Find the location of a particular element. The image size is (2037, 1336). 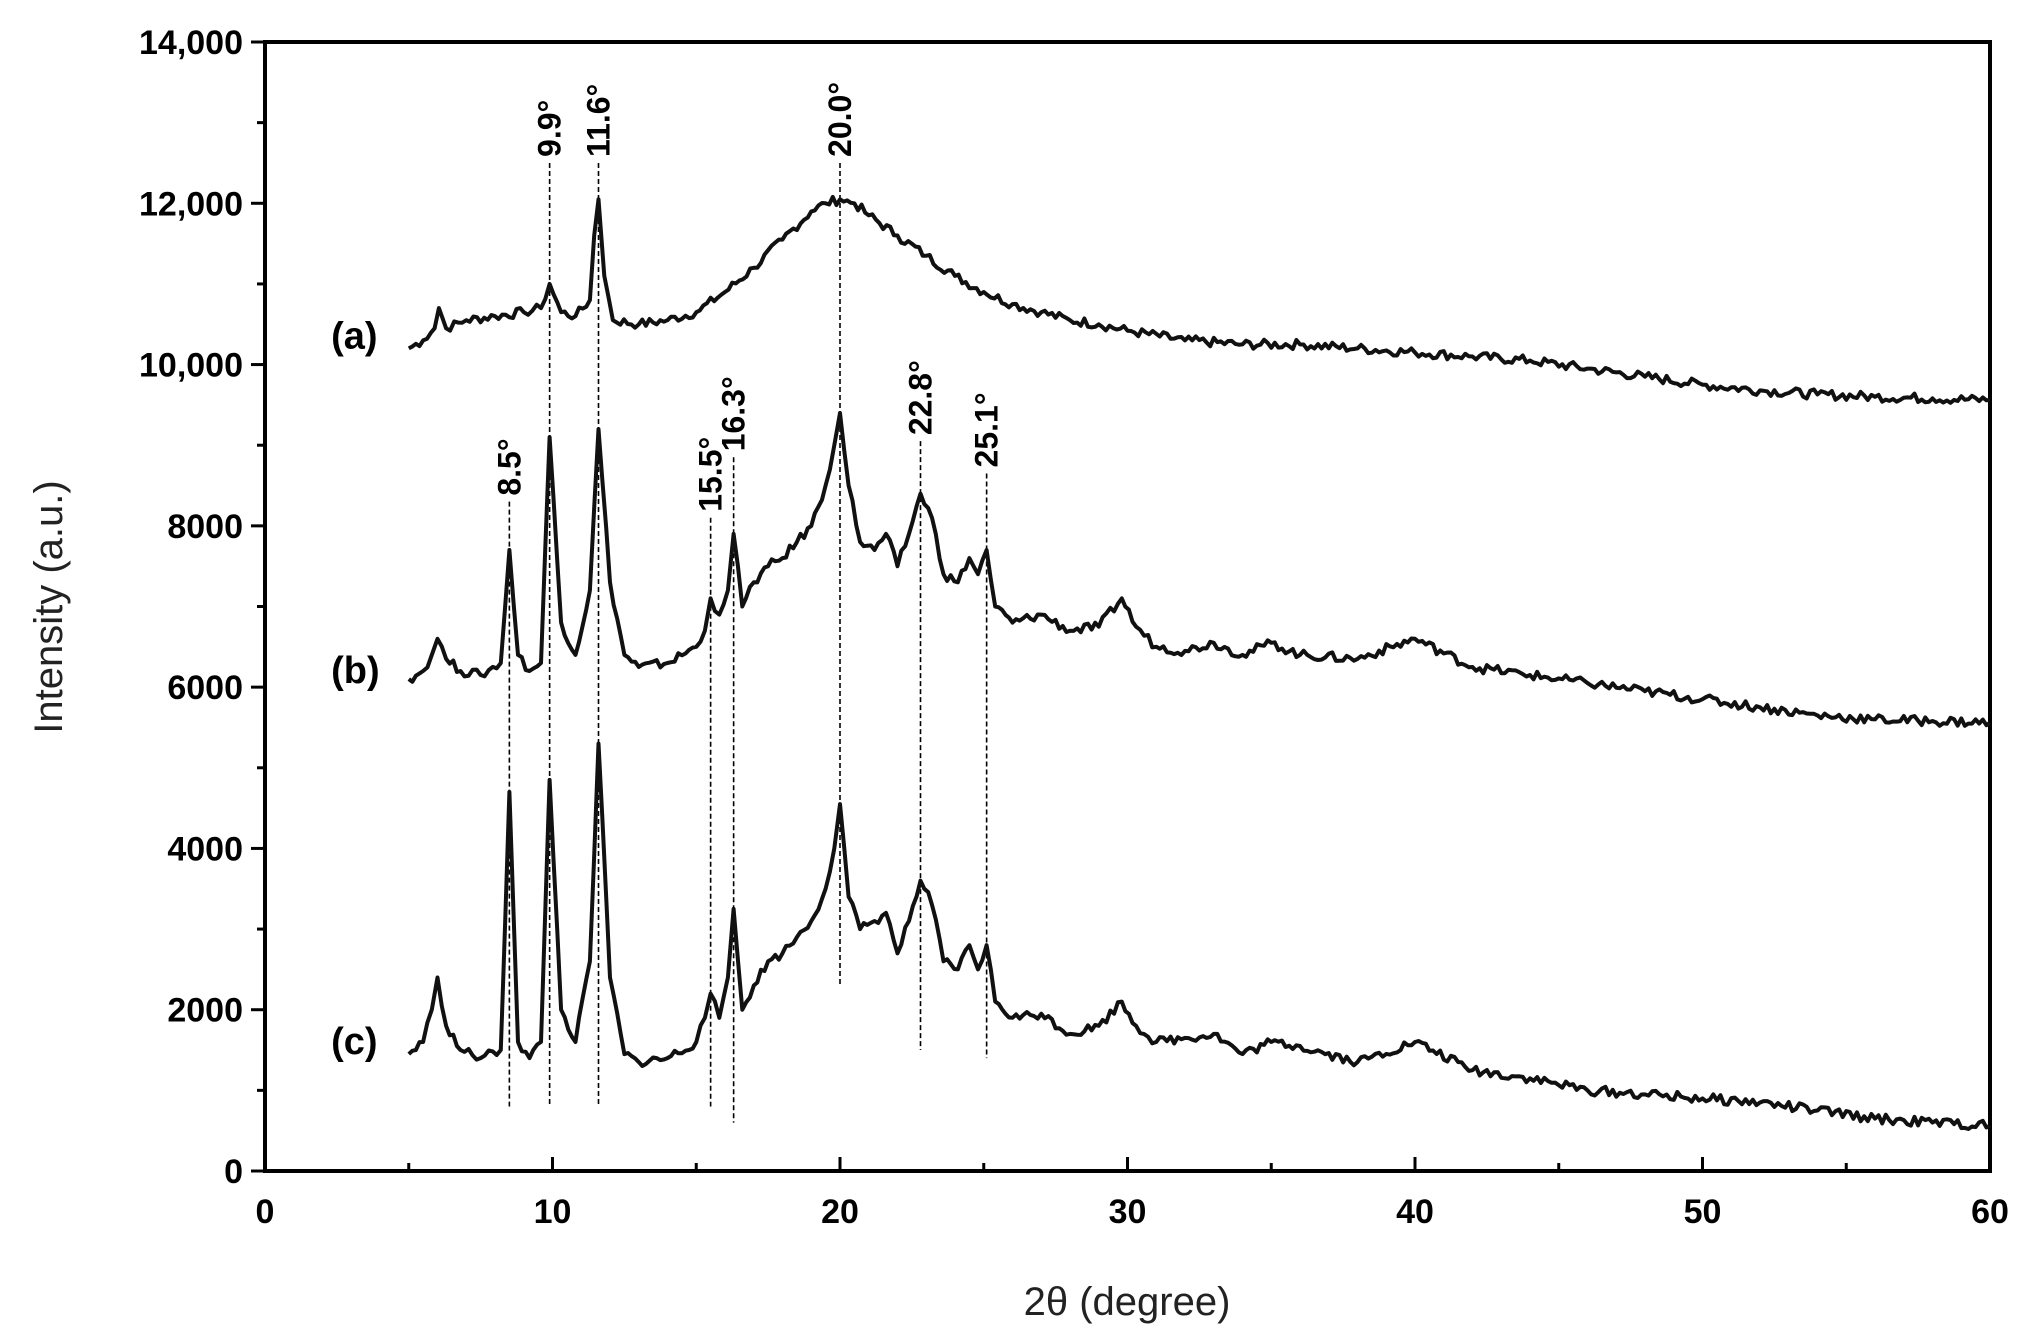

peak-label-22.8: 22.8° is located at coordinates (921, 397).